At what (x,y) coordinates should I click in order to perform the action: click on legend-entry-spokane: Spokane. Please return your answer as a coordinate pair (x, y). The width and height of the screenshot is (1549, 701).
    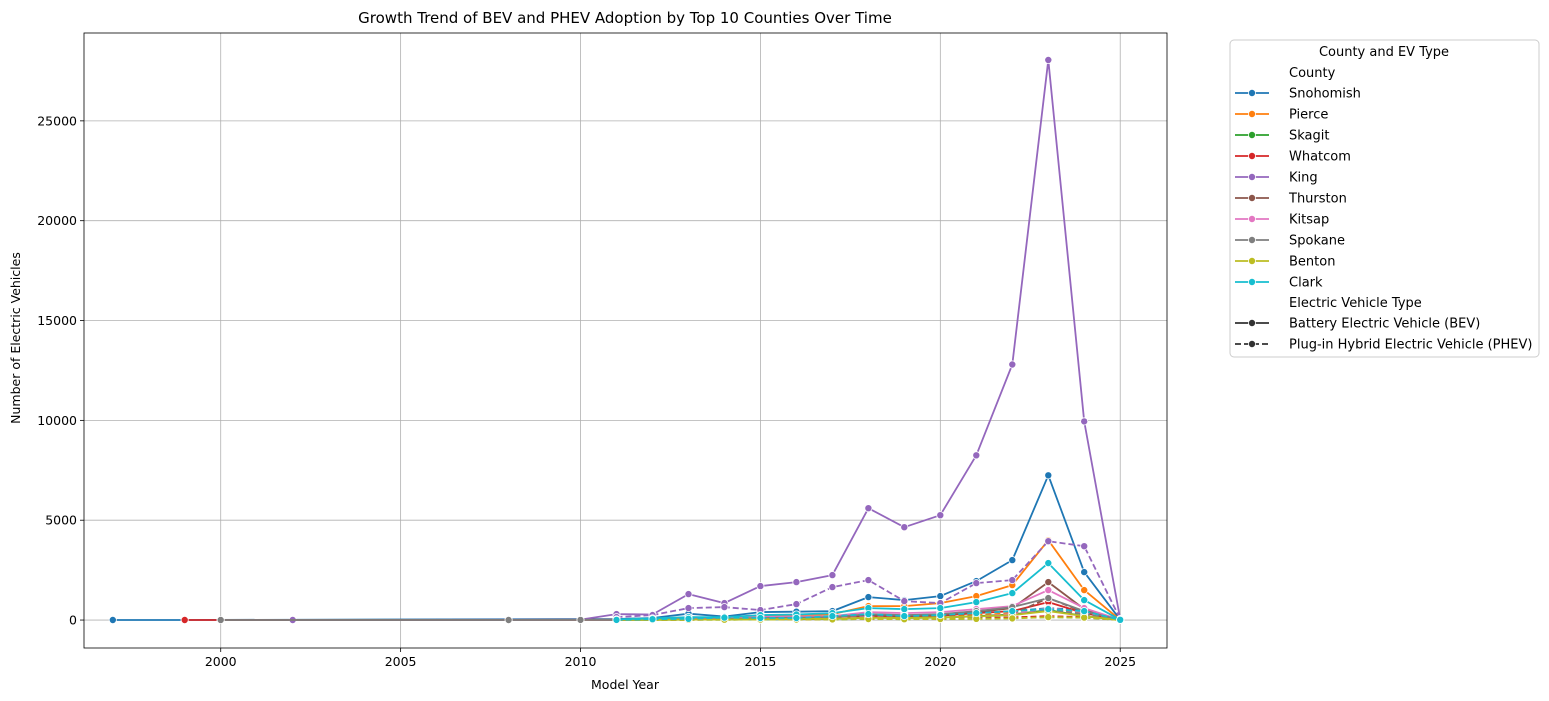
    Looking at the image, I should click on (1290, 241).